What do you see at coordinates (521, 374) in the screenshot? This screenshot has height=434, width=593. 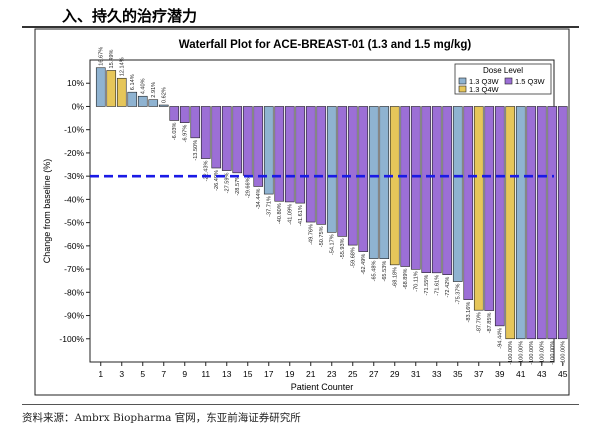 I see `x-tick-label: 41` at bounding box center [521, 374].